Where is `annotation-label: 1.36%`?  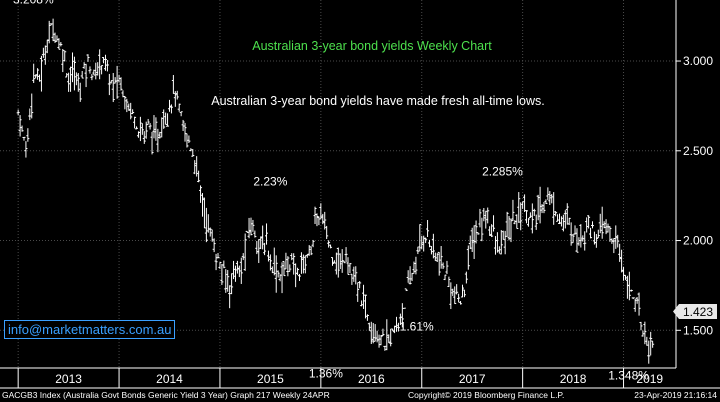
annotation-label: 1.36% is located at coordinates (326, 373).